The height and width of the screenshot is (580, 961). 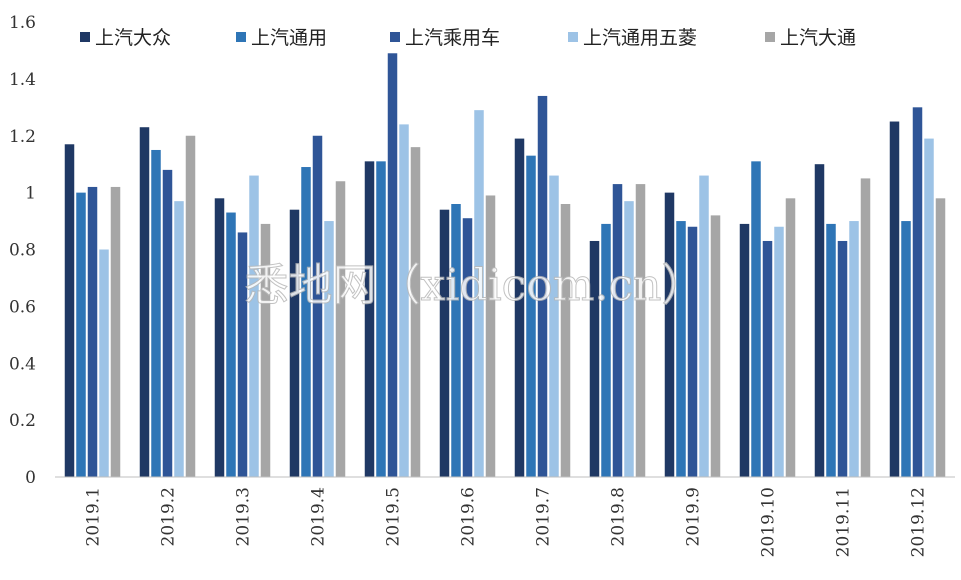 What do you see at coordinates (469, 516) in the screenshot?
I see `x-tick-label: 2019.6` at bounding box center [469, 516].